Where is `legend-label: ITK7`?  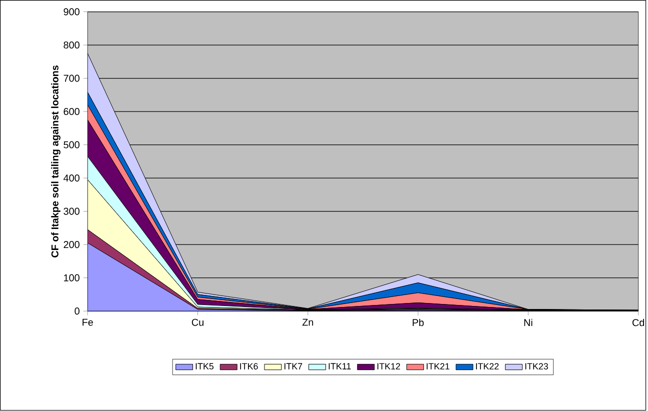
legend-label: ITK7 is located at coordinates (293, 366).